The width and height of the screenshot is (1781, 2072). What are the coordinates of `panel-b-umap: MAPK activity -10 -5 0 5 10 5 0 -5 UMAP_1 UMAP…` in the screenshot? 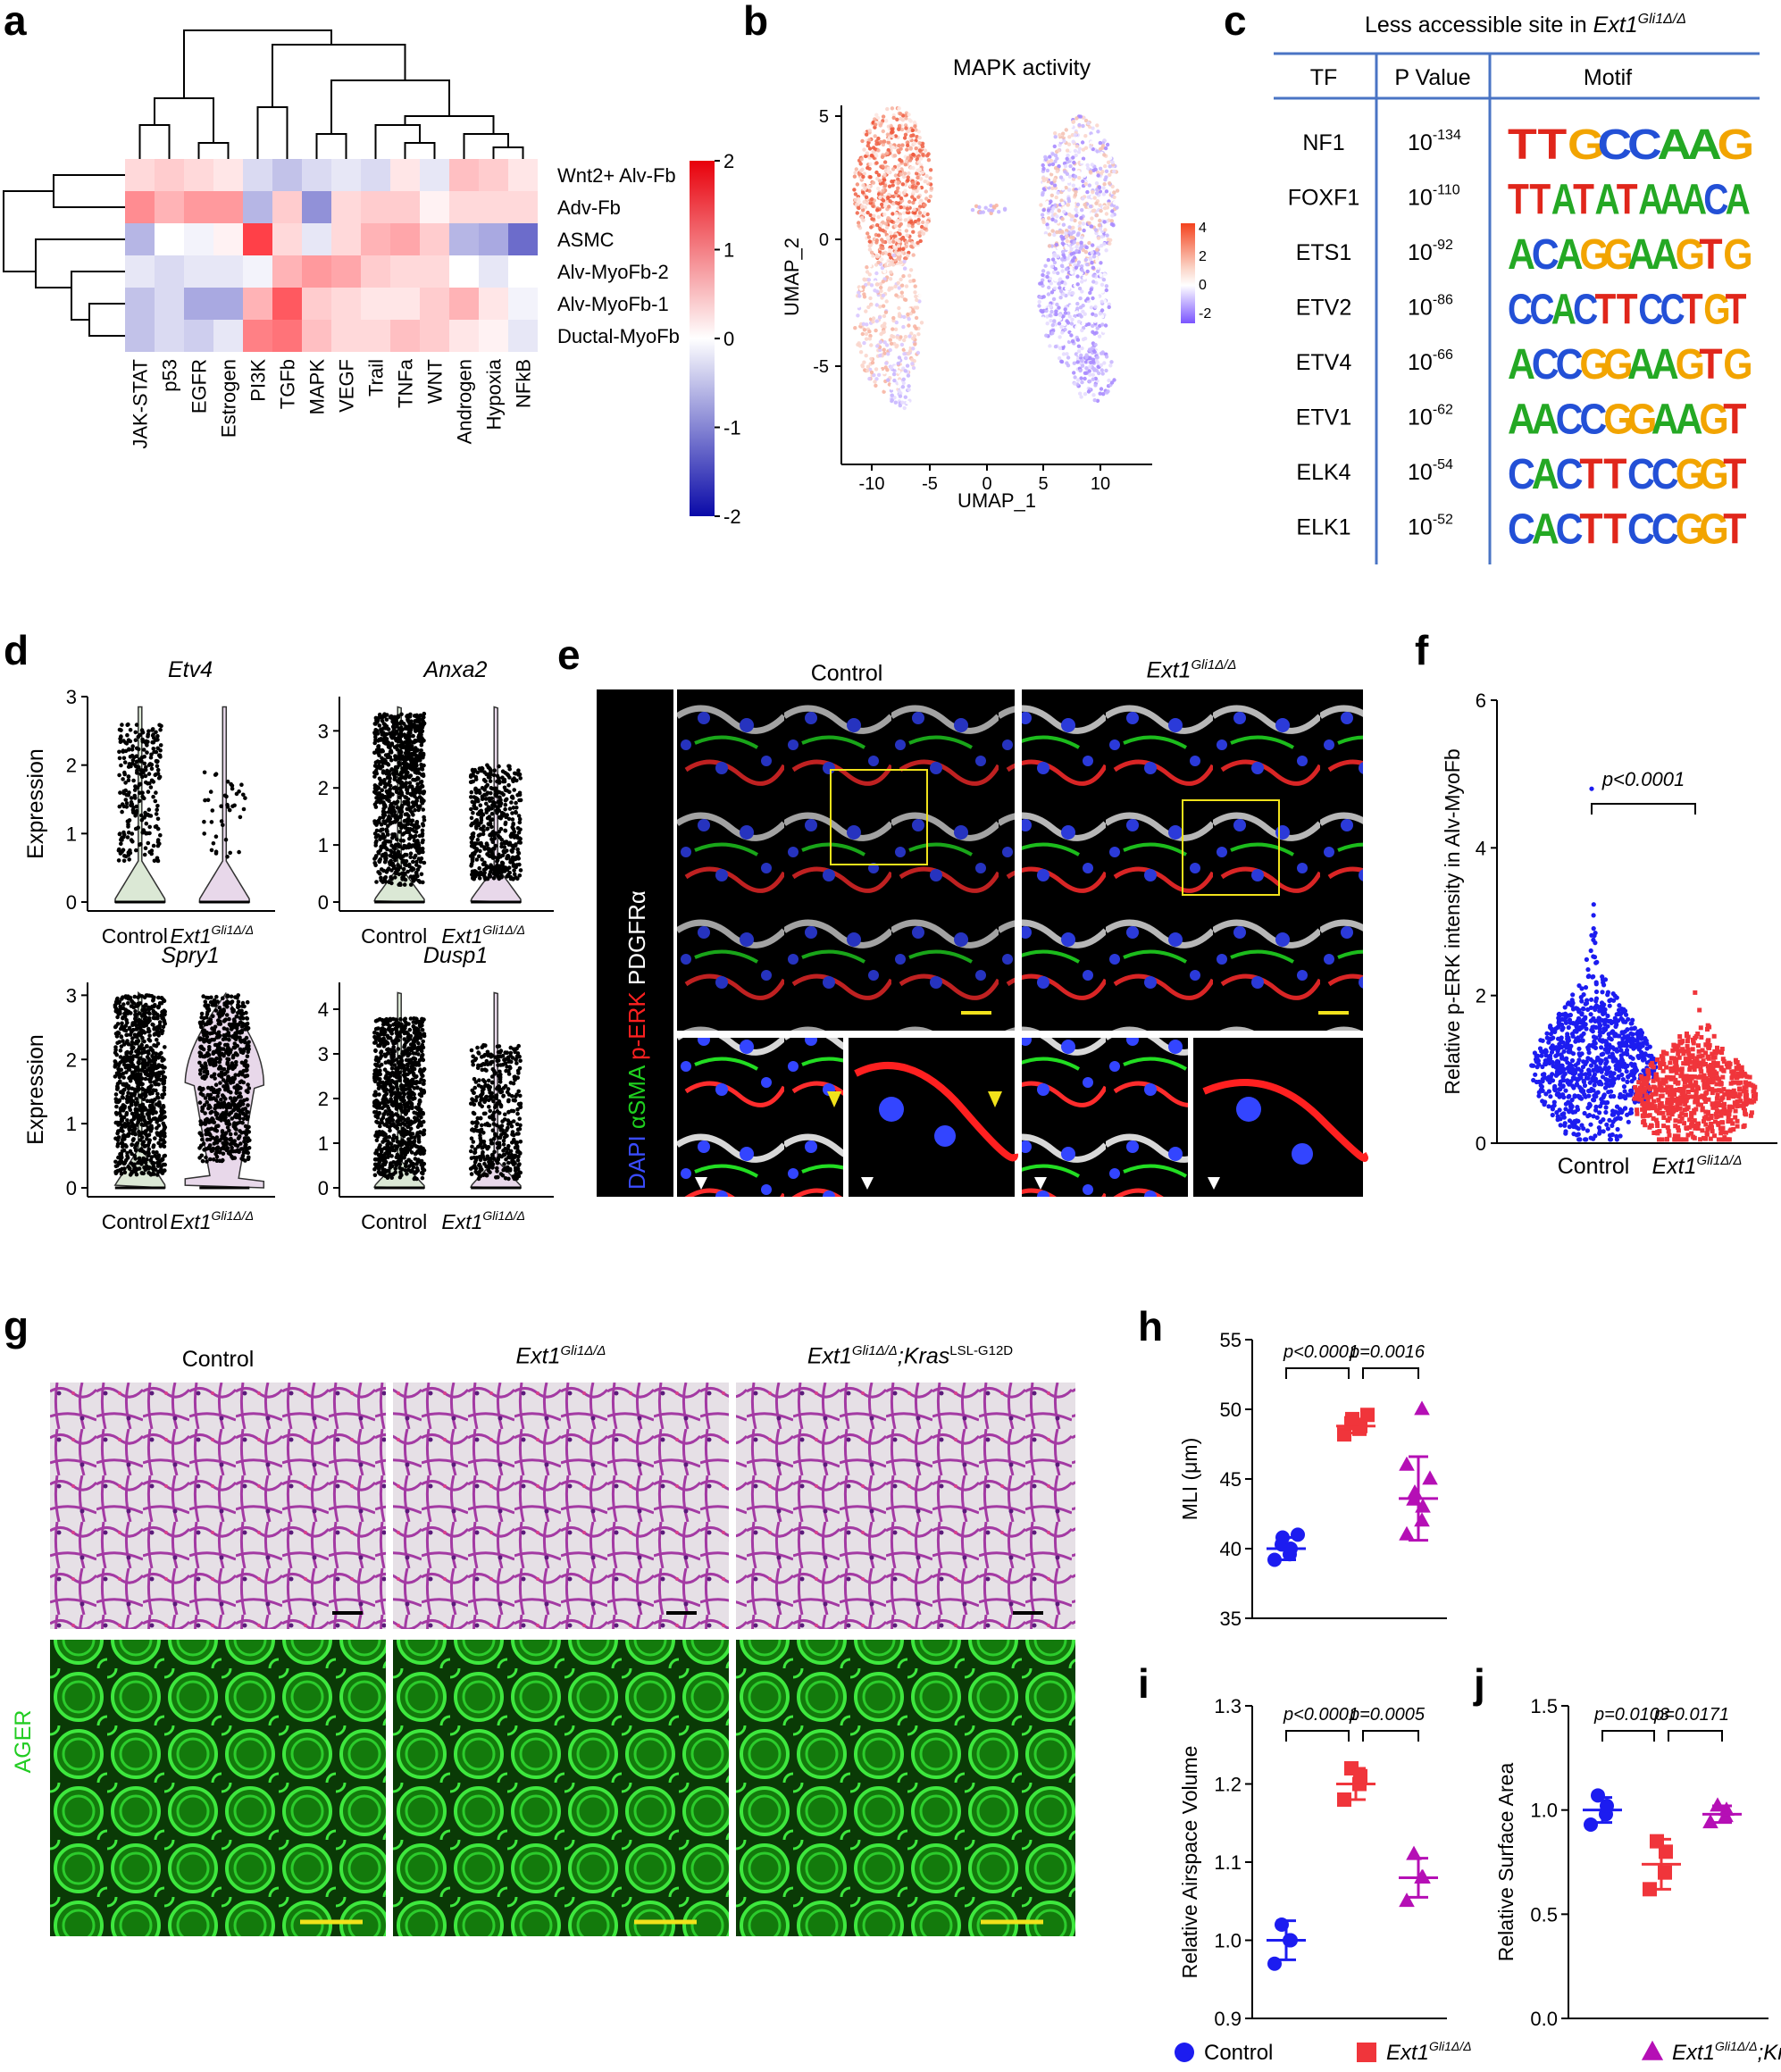 It's located at (996, 283).